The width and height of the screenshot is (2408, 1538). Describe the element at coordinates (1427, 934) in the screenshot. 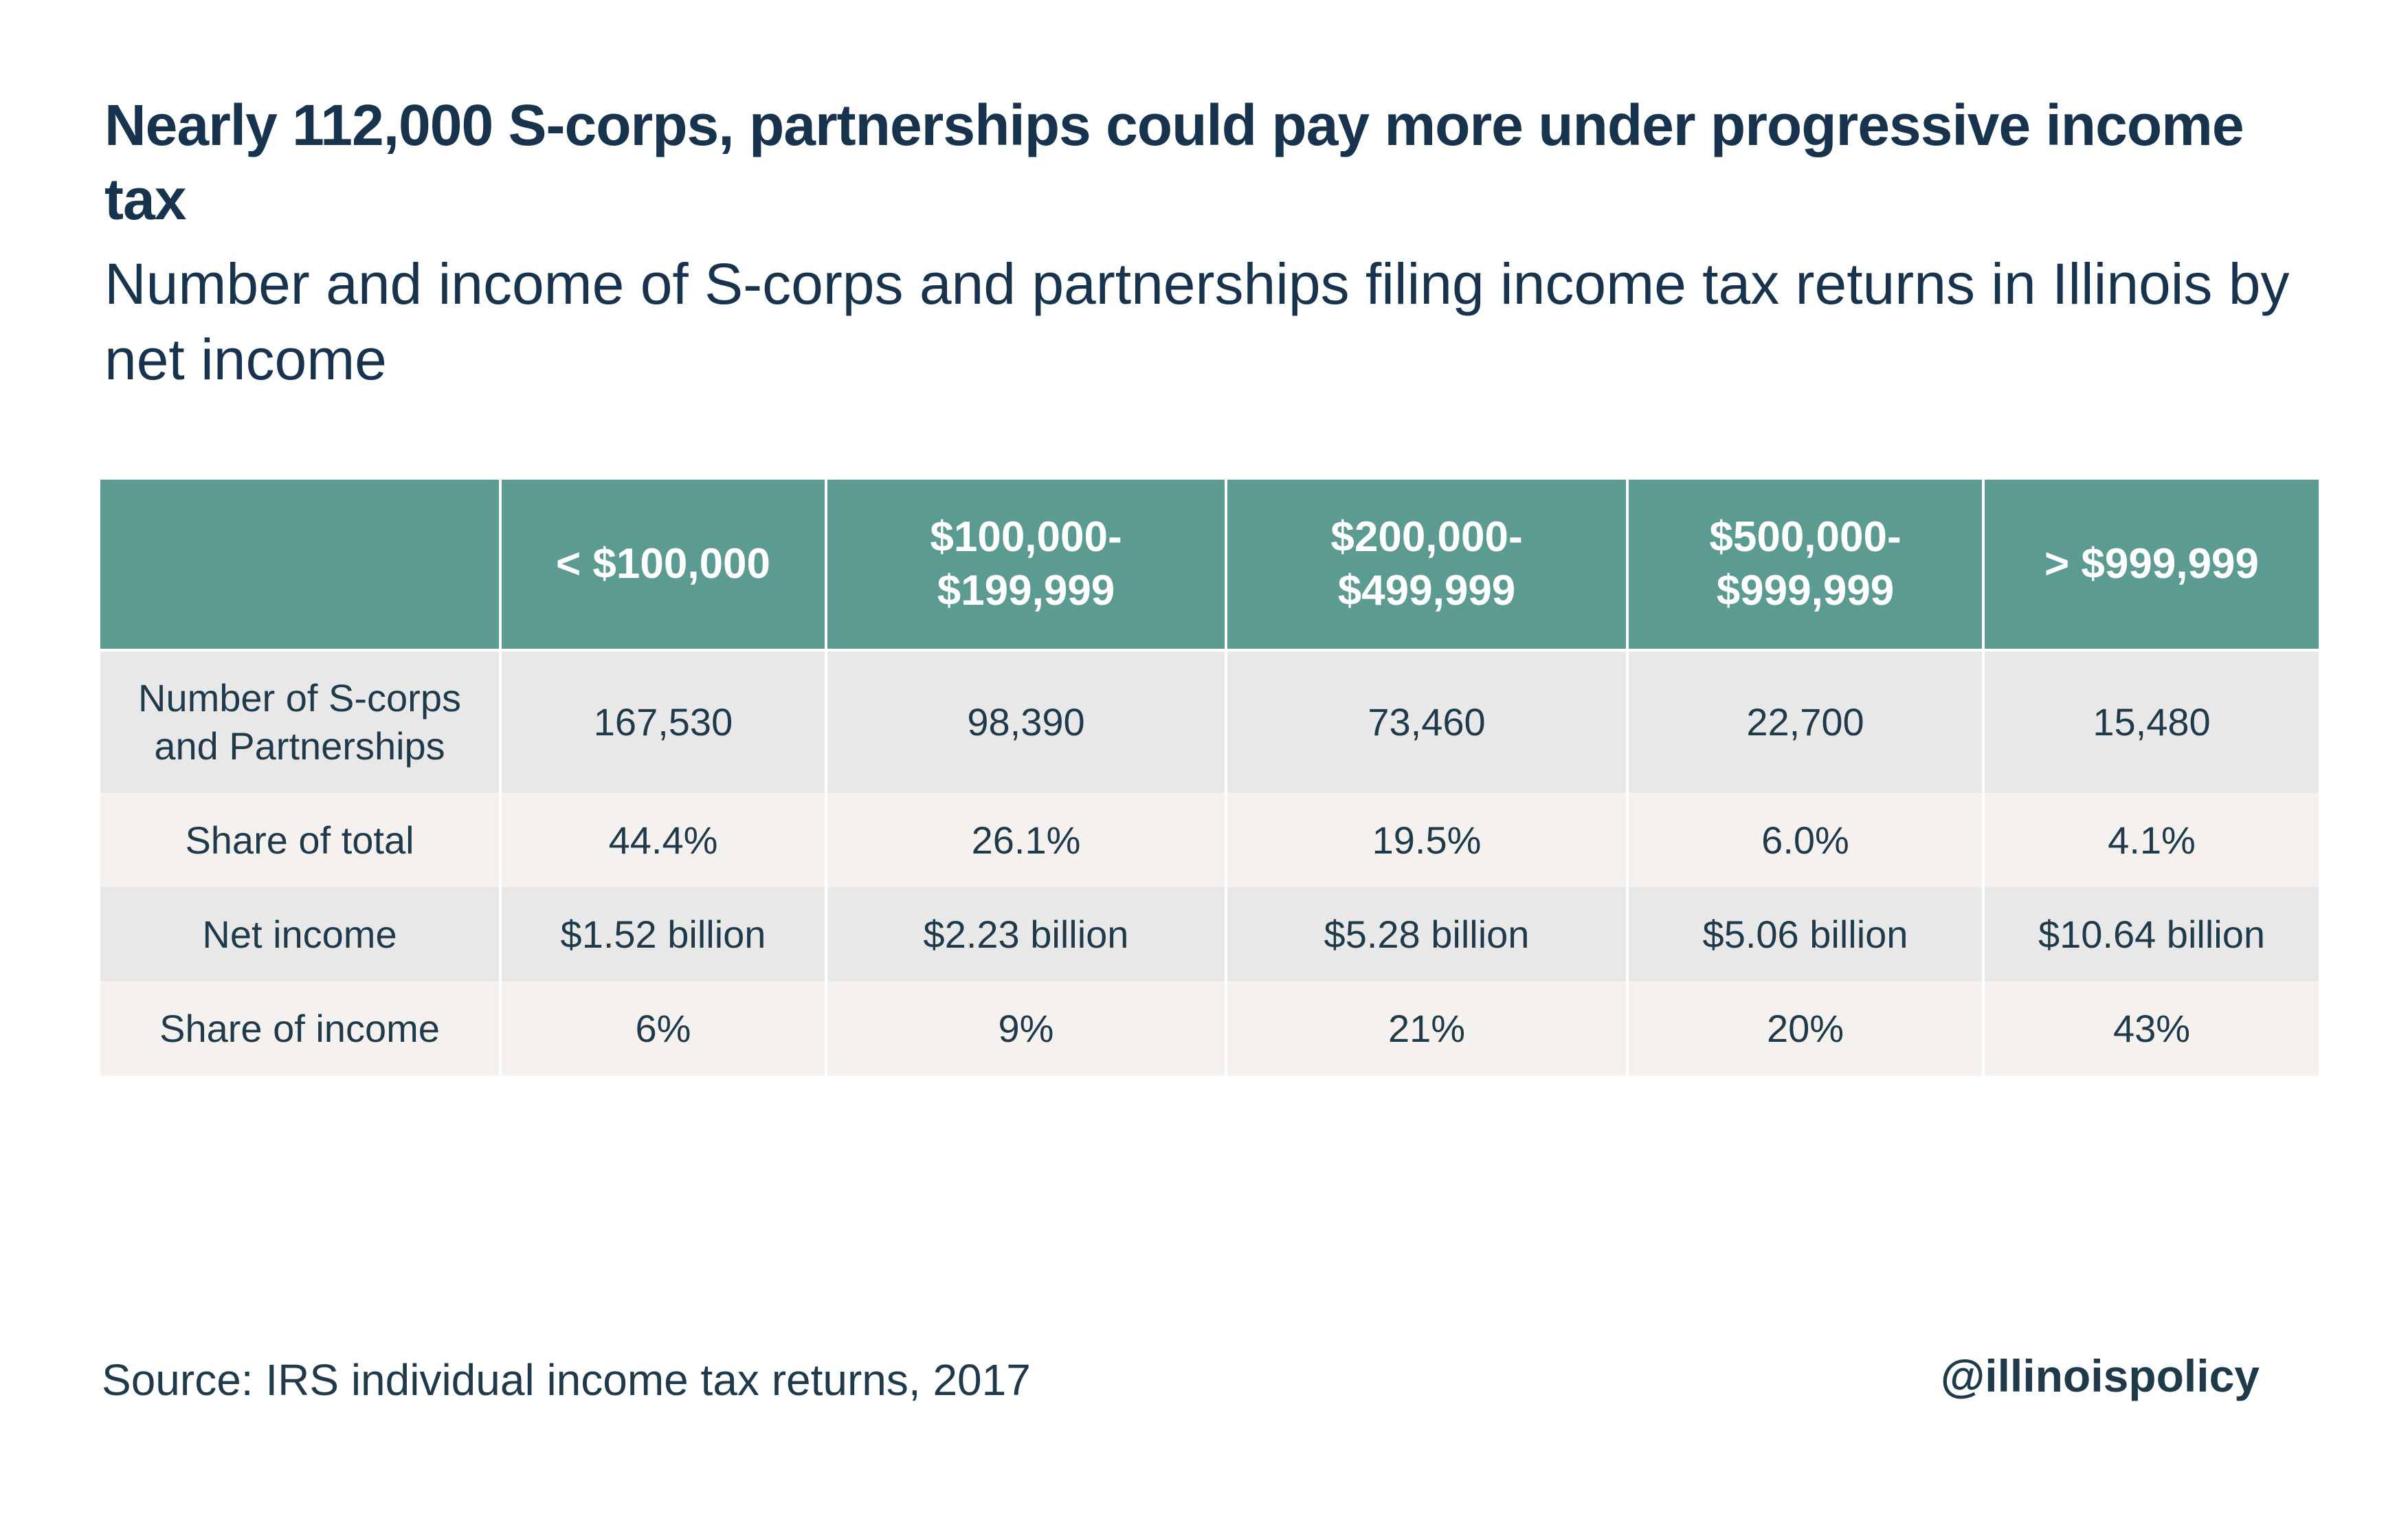

I see `table-cell: $5.28 billion` at that location.